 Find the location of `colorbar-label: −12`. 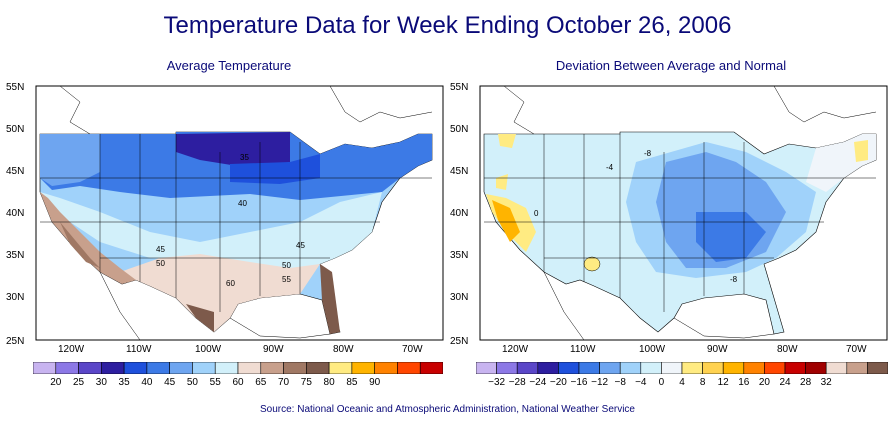

colorbar-label: −12 is located at coordinates (600, 382).